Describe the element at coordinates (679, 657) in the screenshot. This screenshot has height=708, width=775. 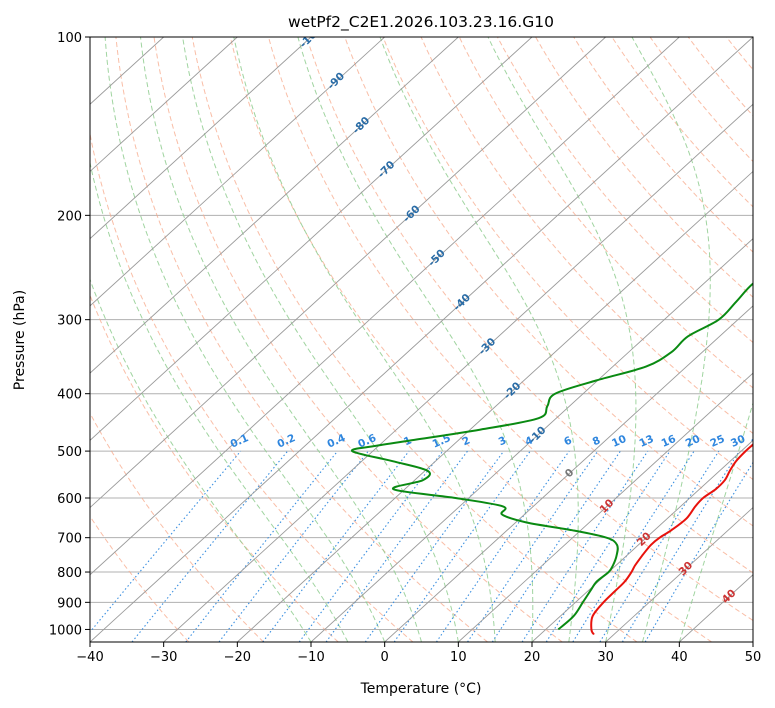
I see `x-tick-label: 40` at that location.